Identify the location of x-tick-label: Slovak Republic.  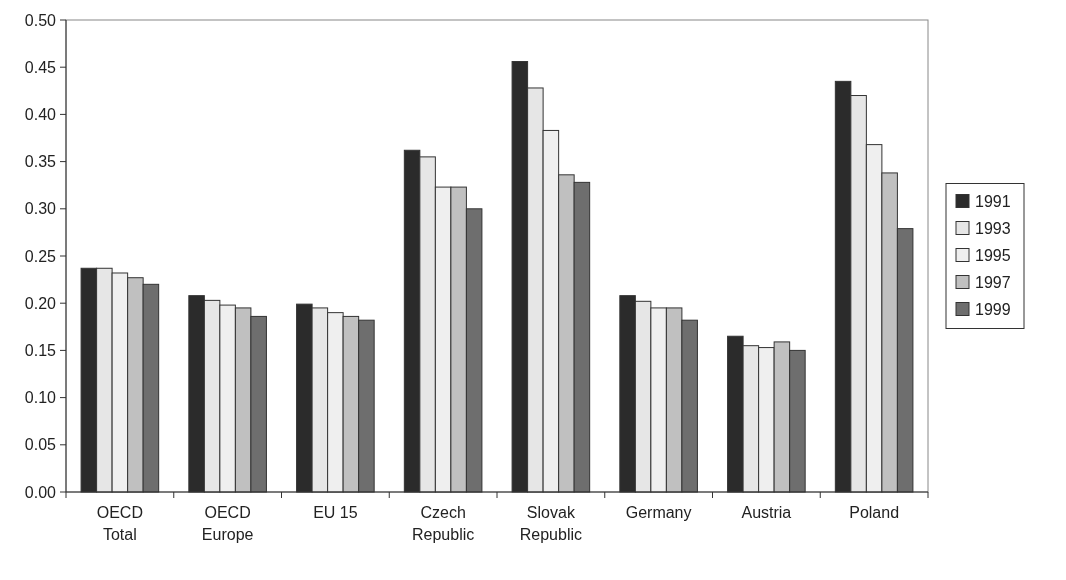
(551, 523).